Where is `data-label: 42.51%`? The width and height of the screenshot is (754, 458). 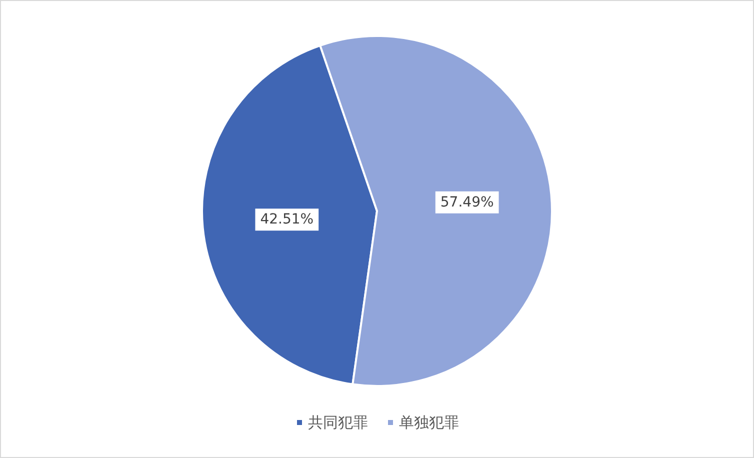
data-label: 42.51% is located at coordinates (287, 220).